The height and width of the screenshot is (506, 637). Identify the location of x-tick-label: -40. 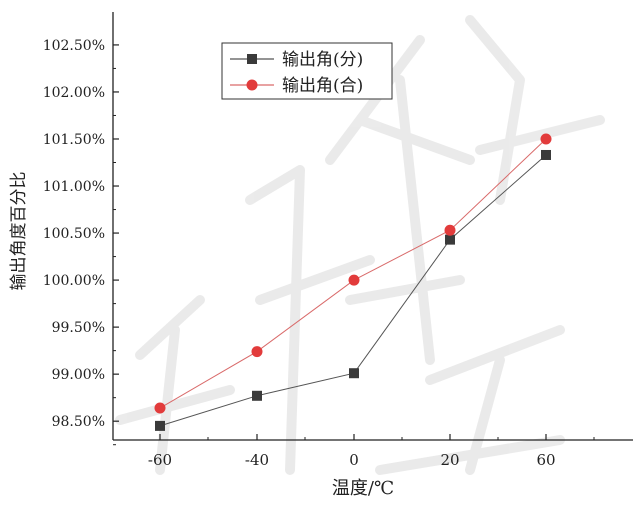
(257, 460).